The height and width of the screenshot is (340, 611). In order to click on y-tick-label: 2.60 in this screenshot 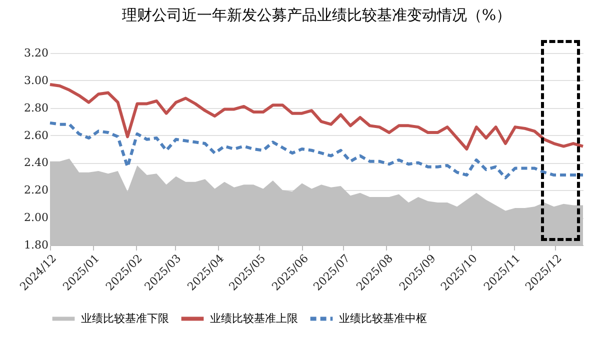, I will do `click(36, 135)`.